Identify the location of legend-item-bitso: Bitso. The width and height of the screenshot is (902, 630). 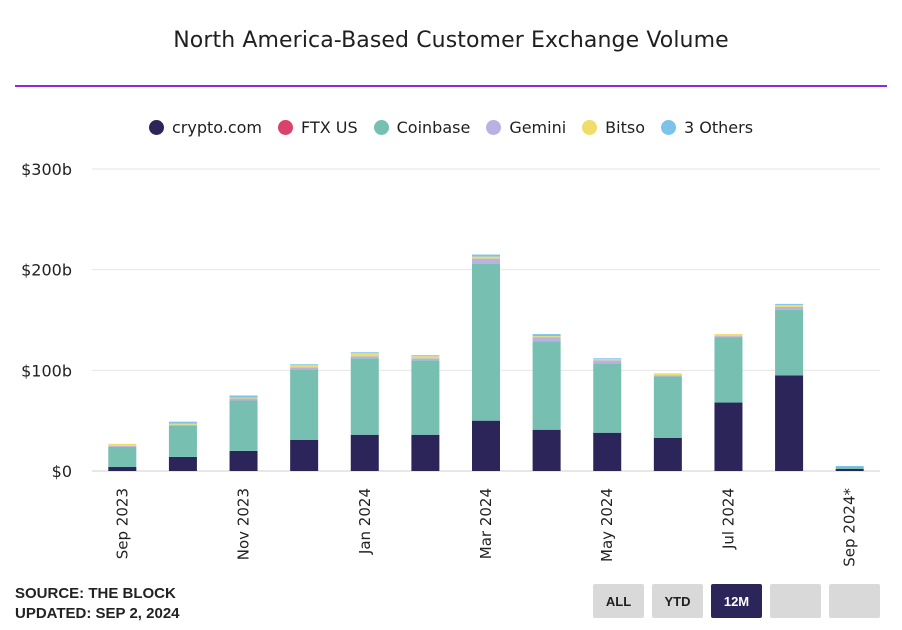
(613, 127).